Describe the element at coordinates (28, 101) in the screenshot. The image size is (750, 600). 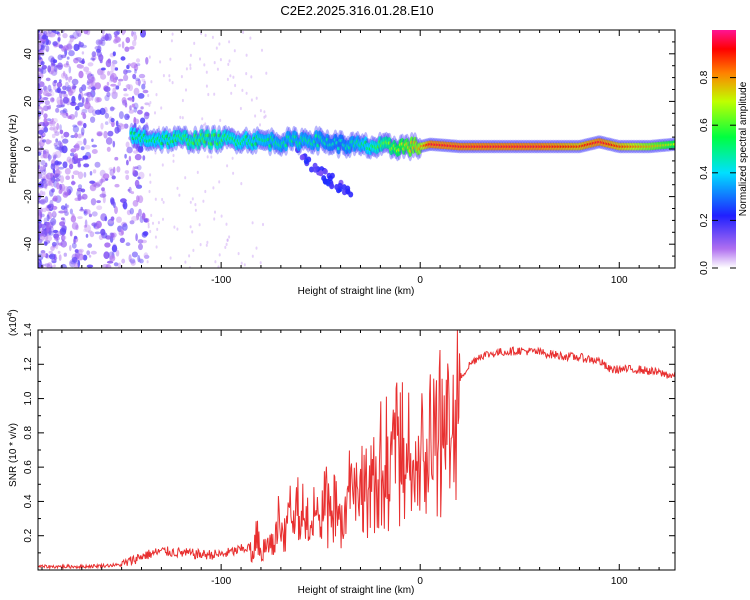
I see `y-tick-label: 20` at that location.